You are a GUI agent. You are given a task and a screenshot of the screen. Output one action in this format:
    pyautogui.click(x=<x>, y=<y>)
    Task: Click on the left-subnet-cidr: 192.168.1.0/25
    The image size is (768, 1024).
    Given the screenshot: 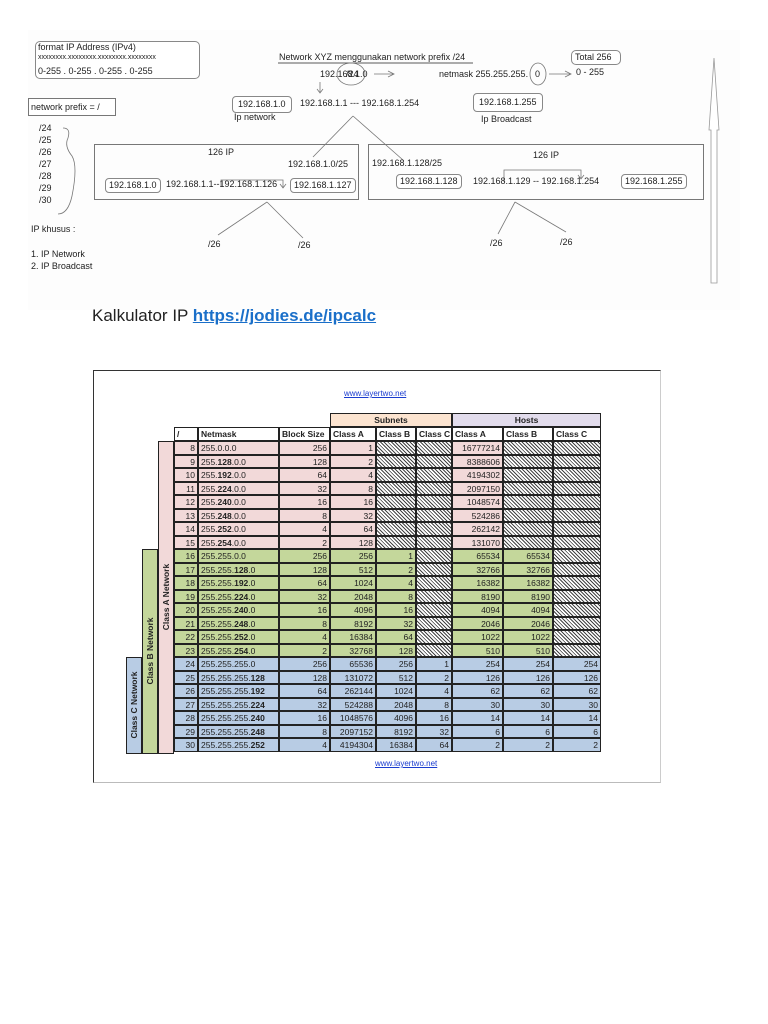 What is the action you would take?
    pyautogui.click(x=318, y=164)
    